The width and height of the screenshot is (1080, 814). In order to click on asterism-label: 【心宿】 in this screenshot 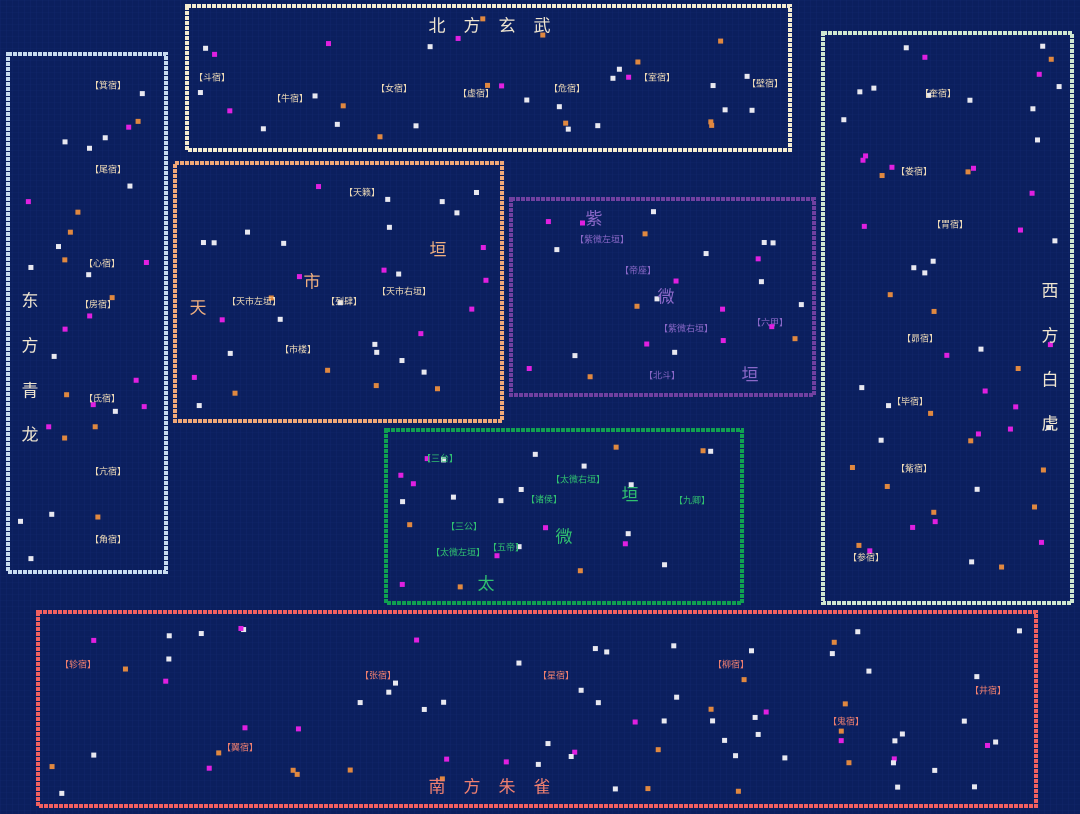, I will do `click(102, 264)`.